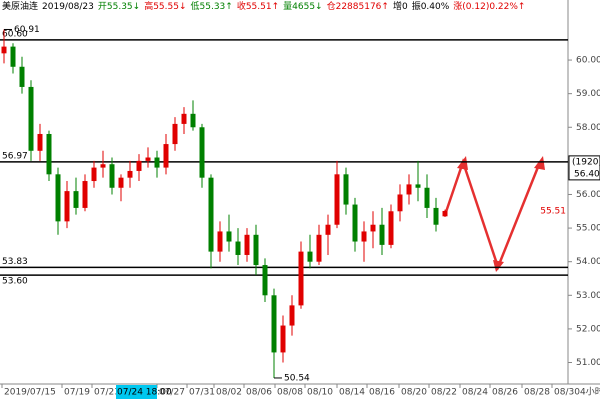  I want to click on header-item: 高55.55↓, so click(165, 6).